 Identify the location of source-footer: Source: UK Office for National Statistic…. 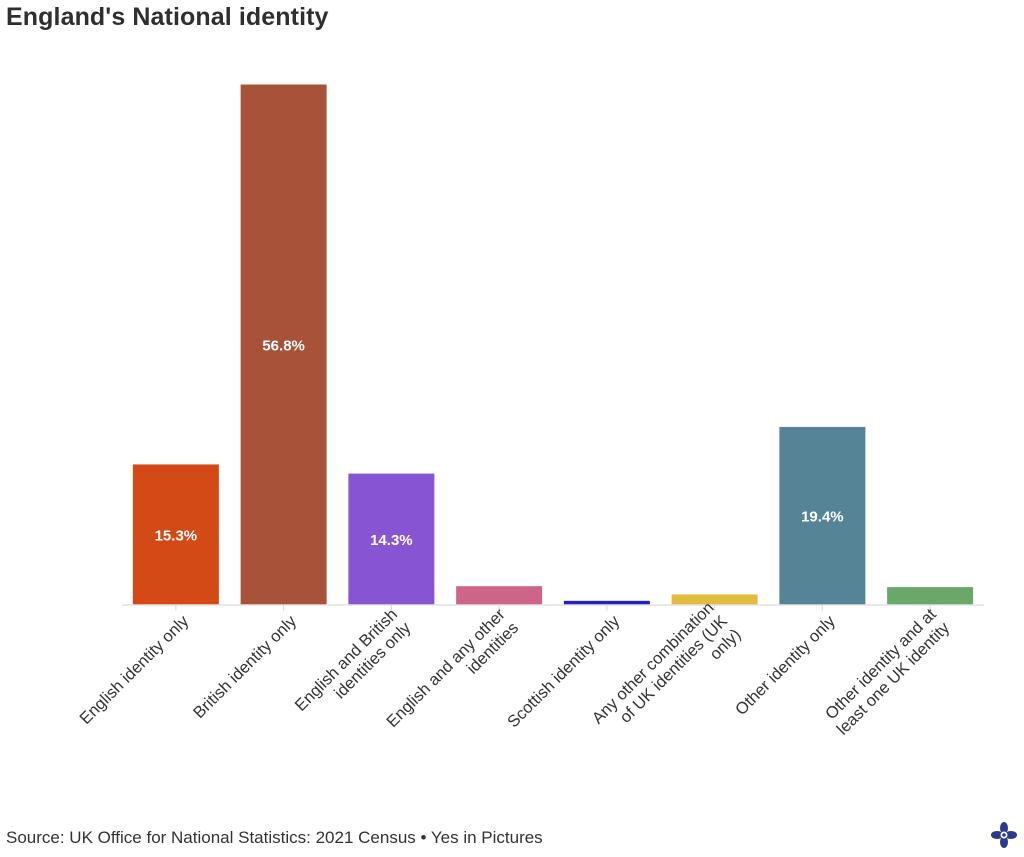
(274, 837).